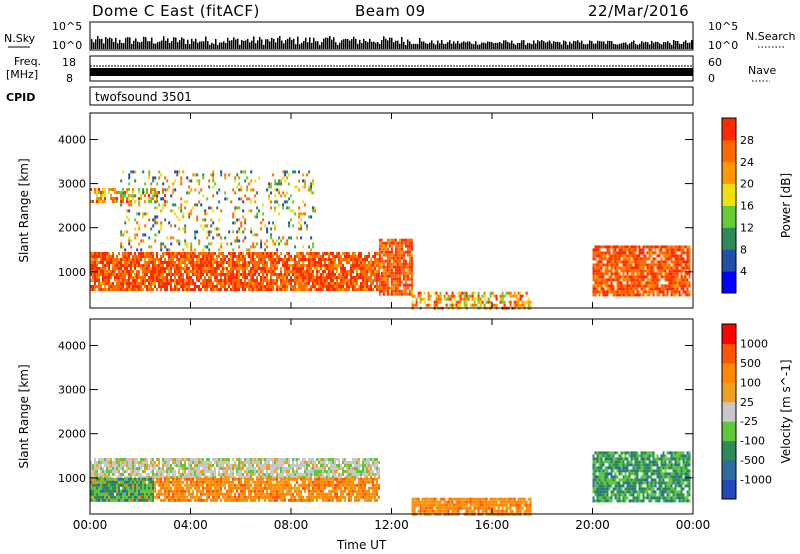 The height and width of the screenshot is (554, 800). Describe the element at coordinates (20, 38) in the screenshot. I see `nsky-label: N.Sky` at that location.